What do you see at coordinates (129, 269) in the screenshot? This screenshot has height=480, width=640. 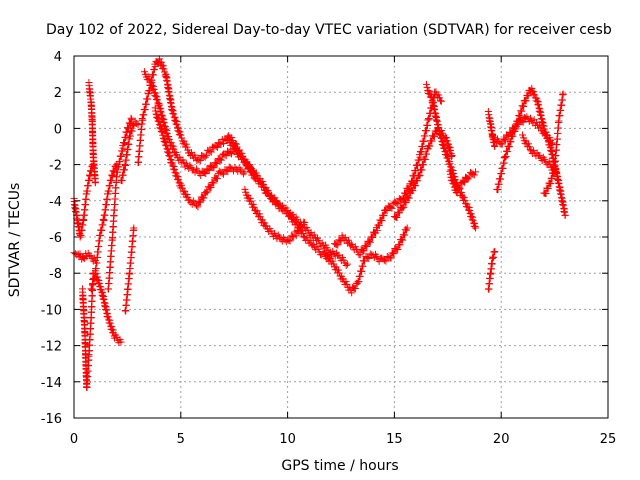 I see `series-cesb-track-i` at bounding box center [129, 269].